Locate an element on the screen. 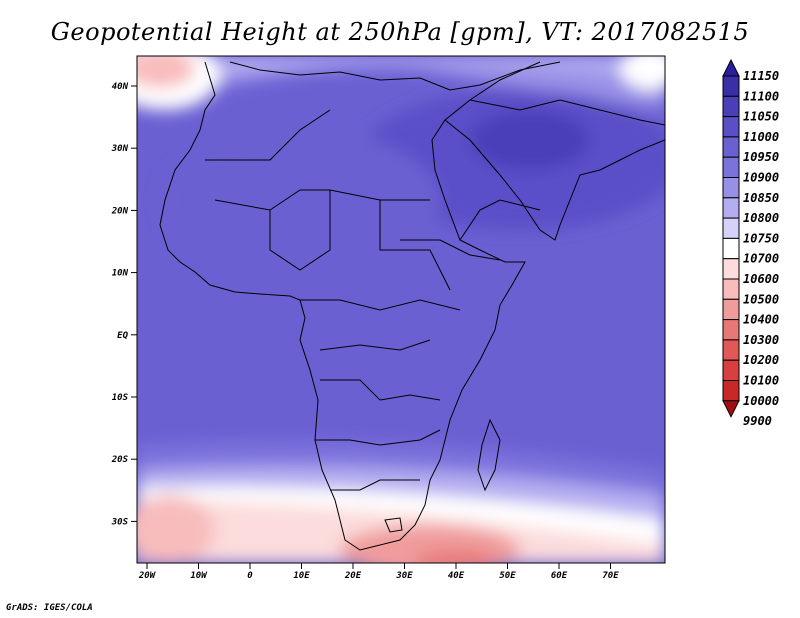 The image size is (800, 618). colorbar-label: 10750 is located at coordinates (761, 238).